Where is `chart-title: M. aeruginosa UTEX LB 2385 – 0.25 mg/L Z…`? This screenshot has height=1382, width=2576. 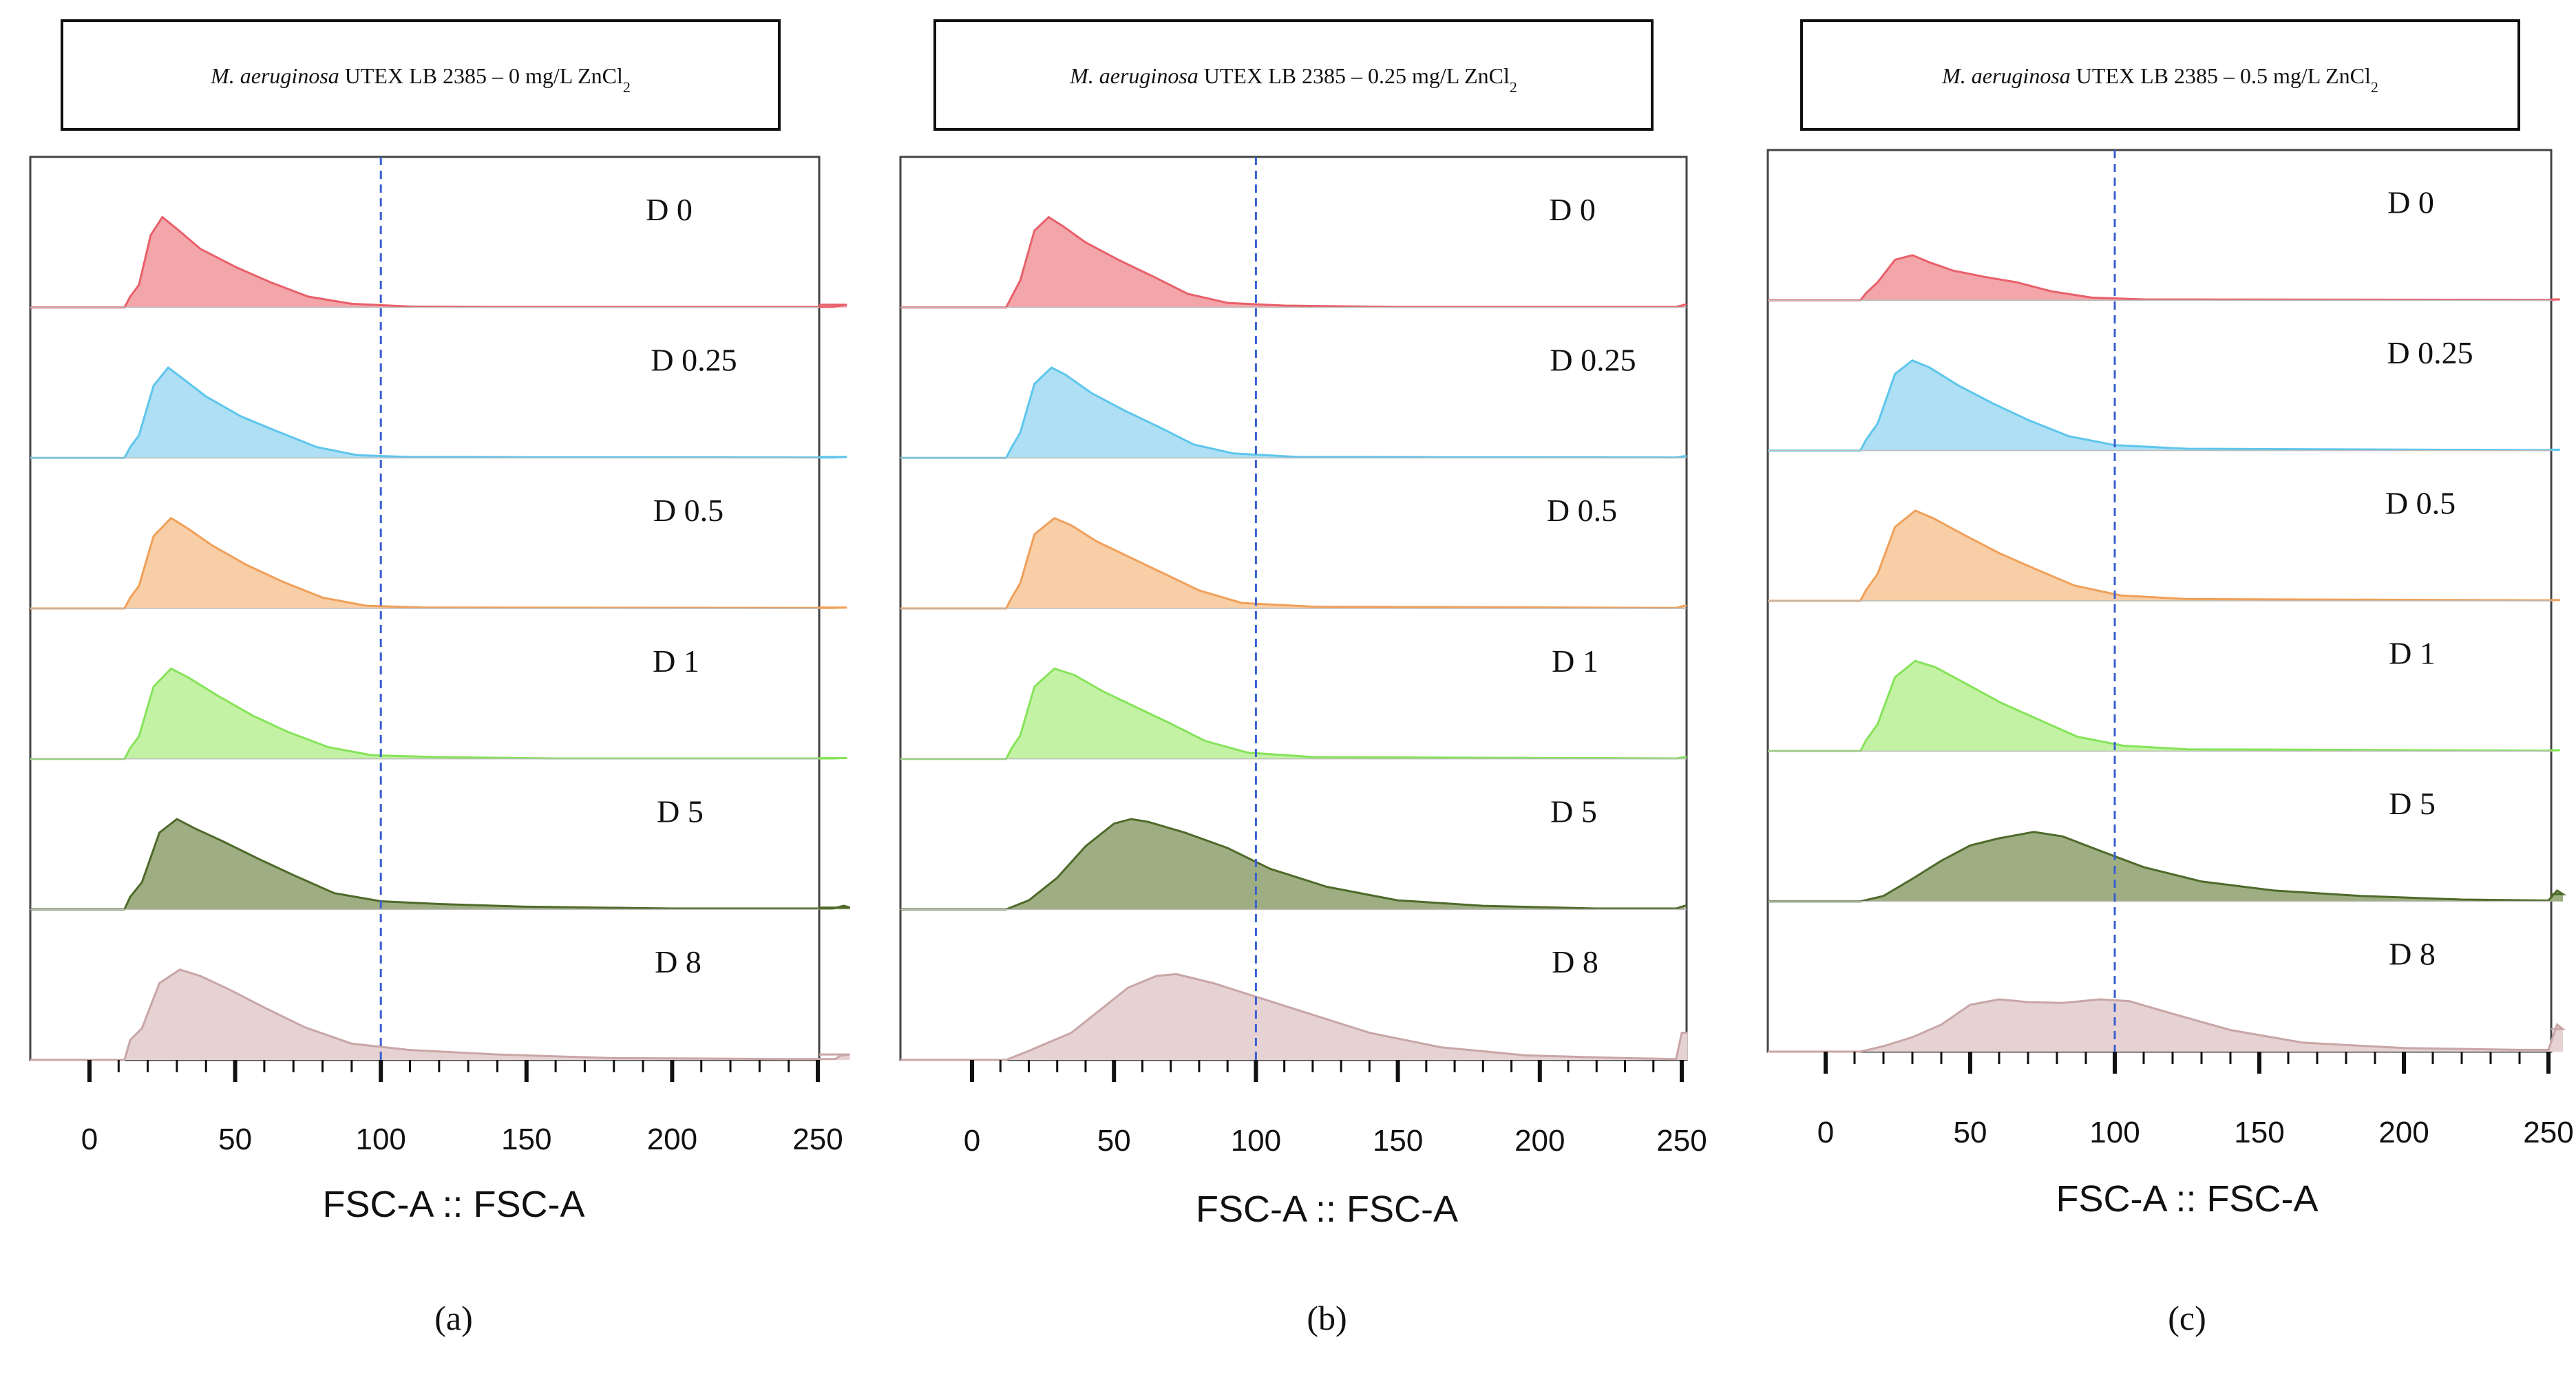 chart-title: M. aeruginosa UTEX LB 2385 – 0.25 mg/L Z… is located at coordinates (1293, 79).